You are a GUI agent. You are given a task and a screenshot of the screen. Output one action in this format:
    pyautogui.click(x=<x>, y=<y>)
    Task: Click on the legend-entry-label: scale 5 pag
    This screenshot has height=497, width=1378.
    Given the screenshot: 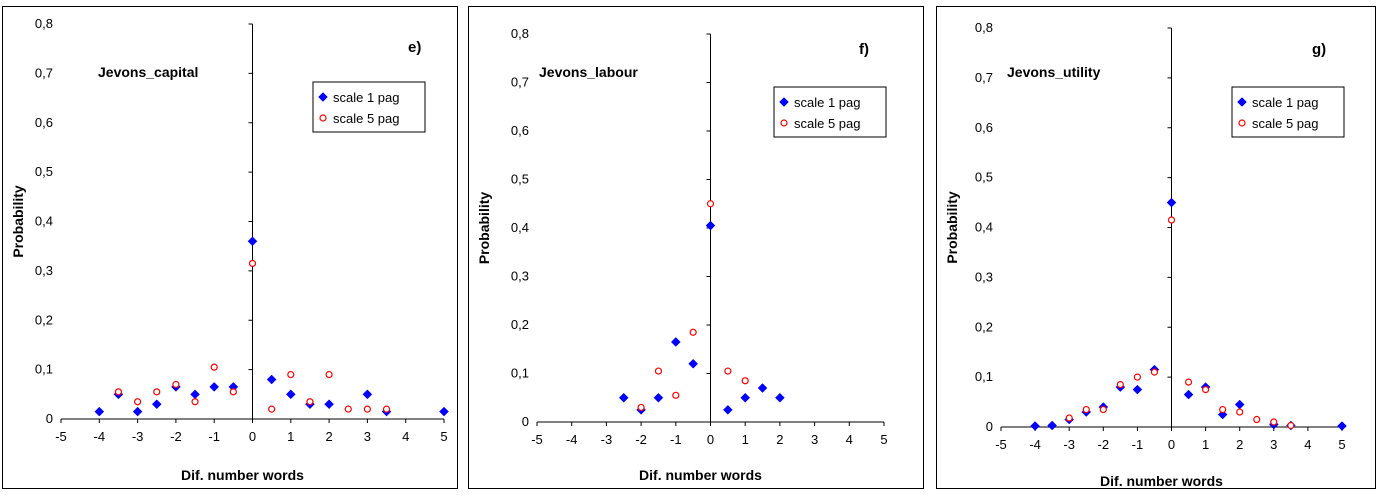 What is the action you would take?
    pyautogui.click(x=1285, y=123)
    